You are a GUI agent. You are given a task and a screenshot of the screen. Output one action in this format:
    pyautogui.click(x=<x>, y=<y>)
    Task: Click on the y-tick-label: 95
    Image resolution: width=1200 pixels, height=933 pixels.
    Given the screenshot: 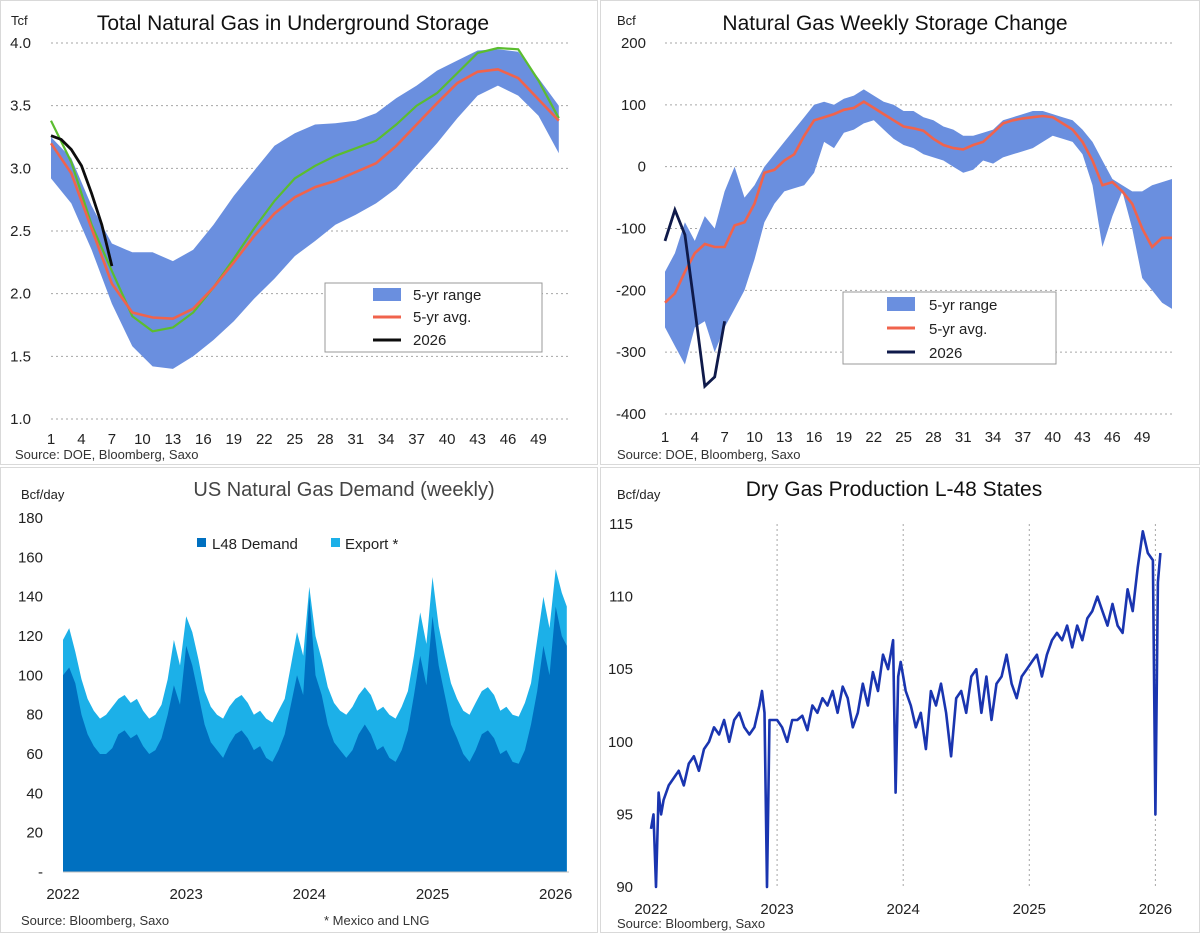 What is the action you would take?
    pyautogui.click(x=624, y=814)
    